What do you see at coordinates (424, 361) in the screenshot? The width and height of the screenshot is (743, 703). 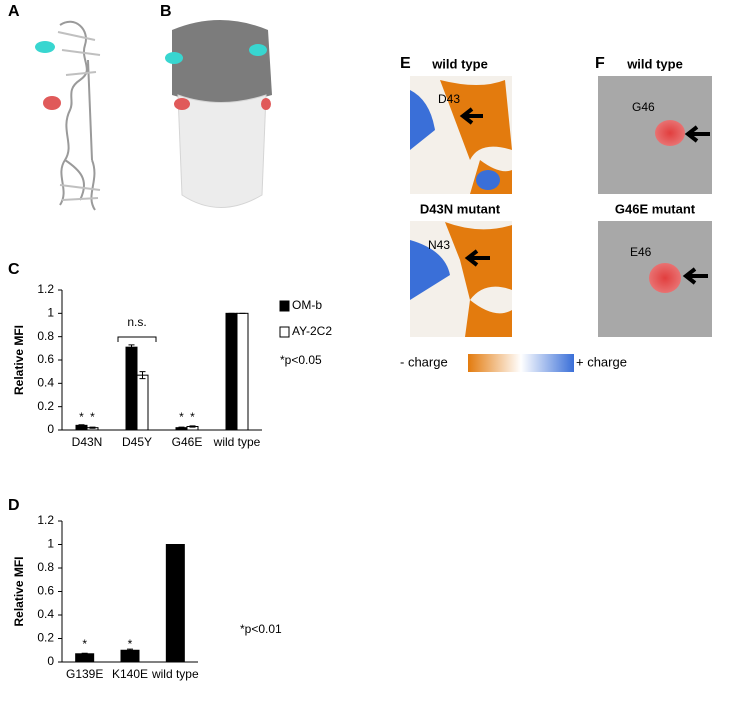 I see `scale-label: - charge` at bounding box center [424, 361].